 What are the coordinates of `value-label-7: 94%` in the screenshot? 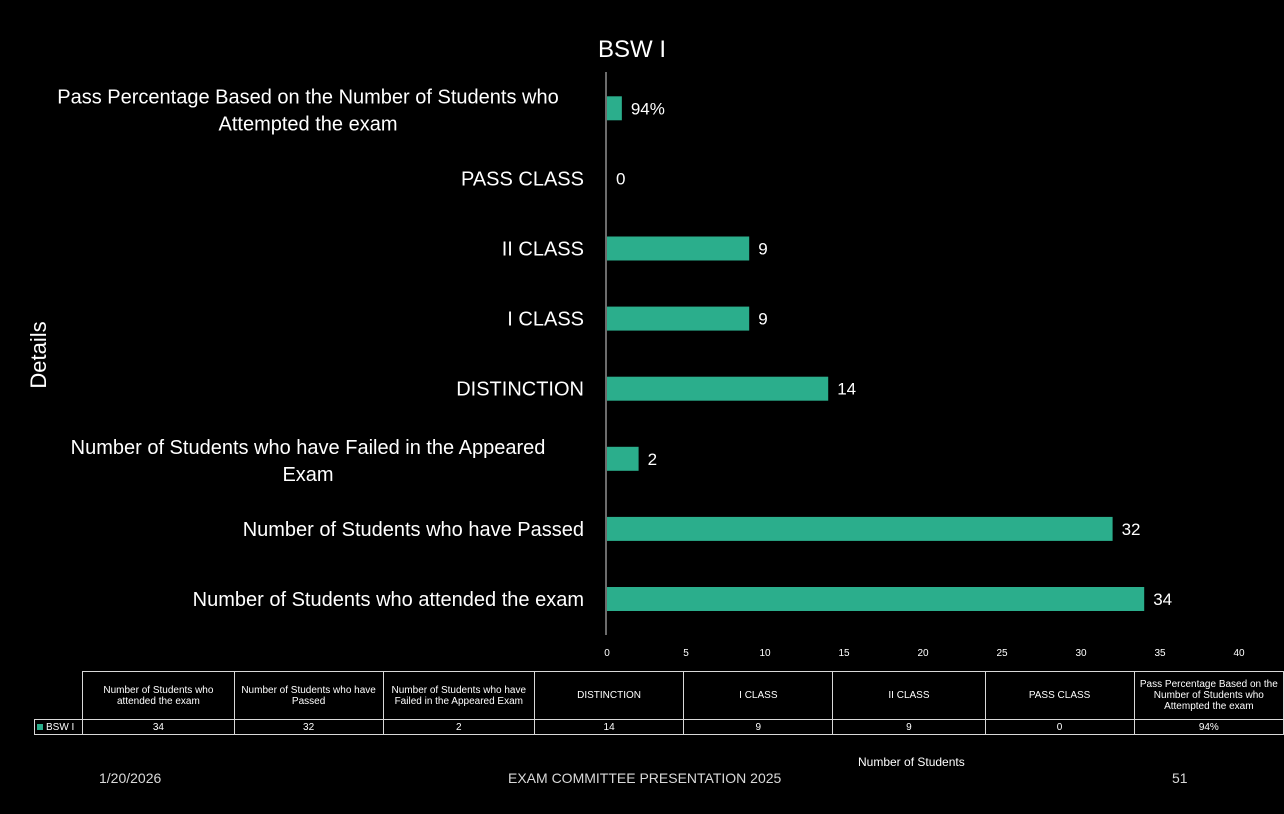 It's located at (648, 108).